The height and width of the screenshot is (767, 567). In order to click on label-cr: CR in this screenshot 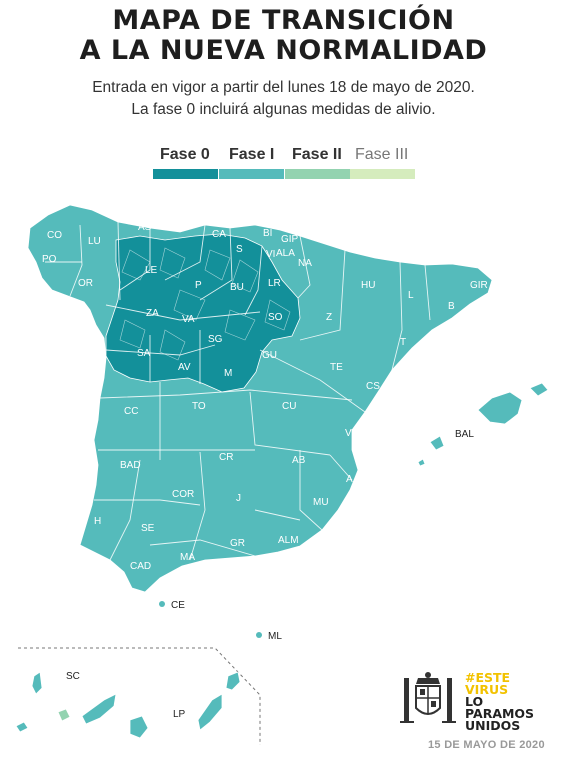, I will do `click(226, 457)`.